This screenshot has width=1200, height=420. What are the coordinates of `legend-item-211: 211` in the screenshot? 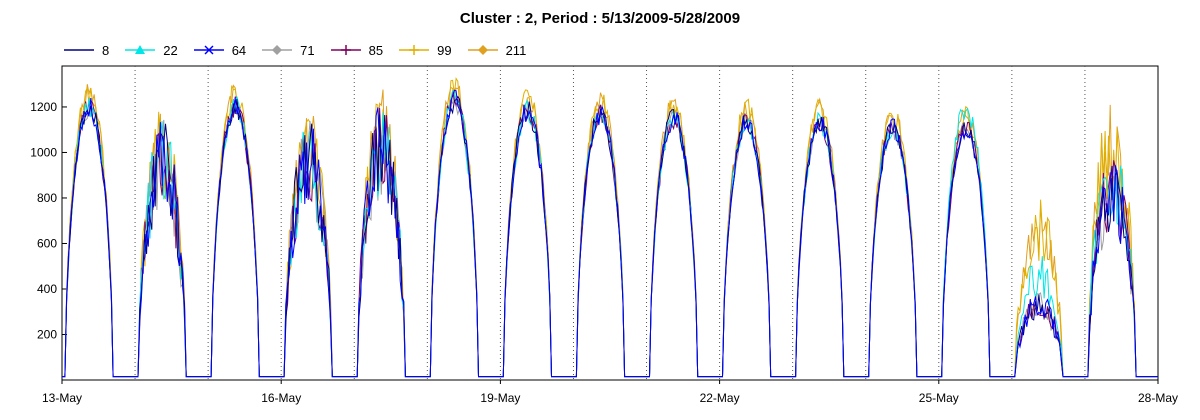 It's located at (496, 50).